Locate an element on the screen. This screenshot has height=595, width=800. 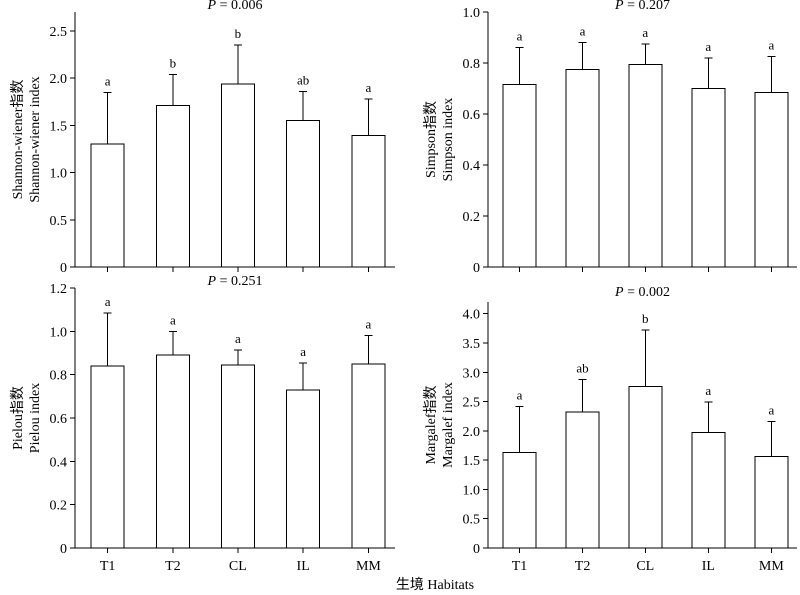
y-axis-label-line-1: Pielou指数 is located at coordinates (18, 418).